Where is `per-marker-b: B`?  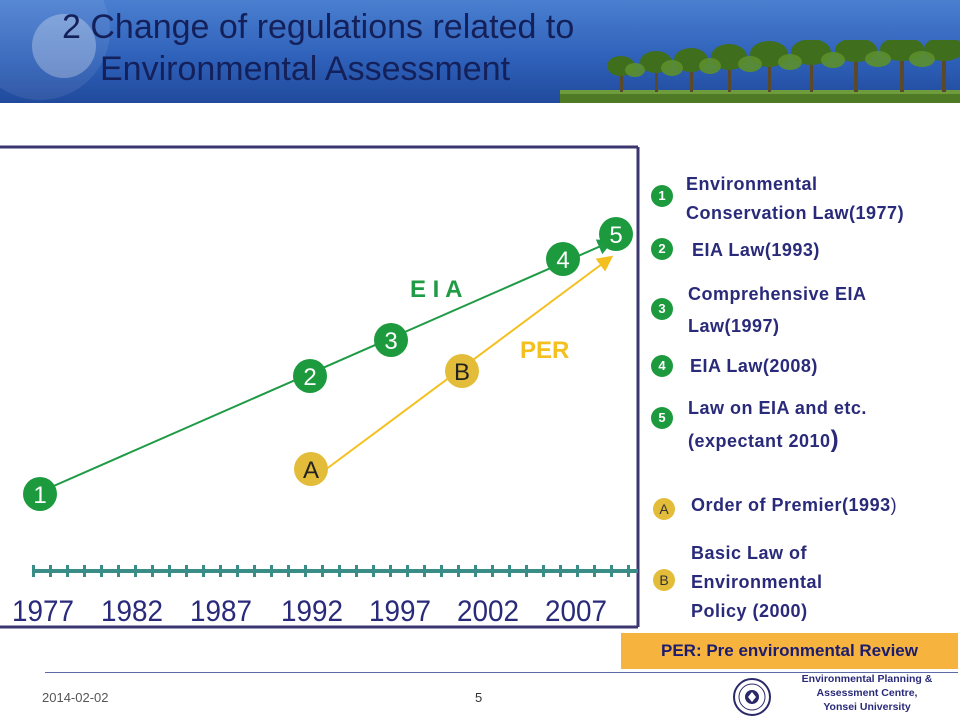
per-marker-b: B is located at coordinates (462, 371).